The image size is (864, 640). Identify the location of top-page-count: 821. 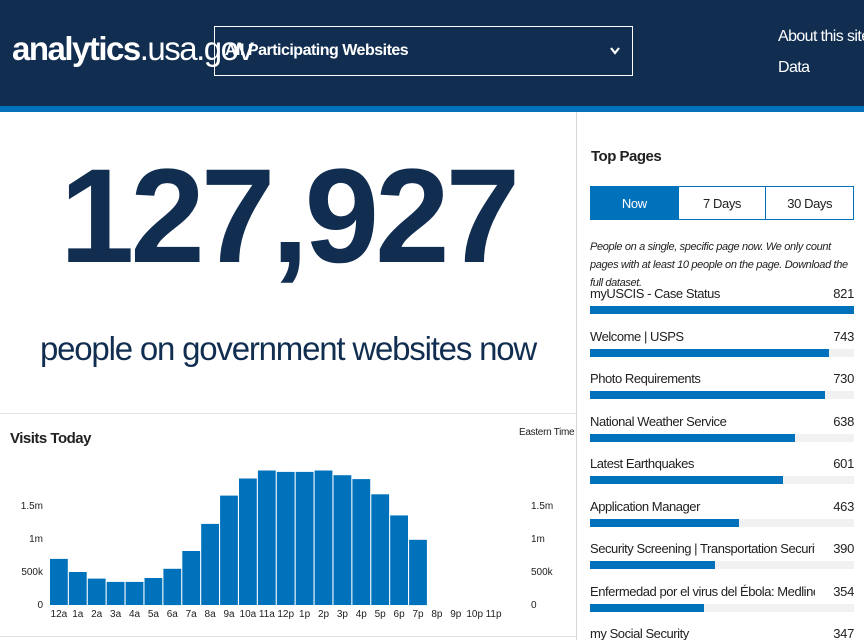
(843, 293).